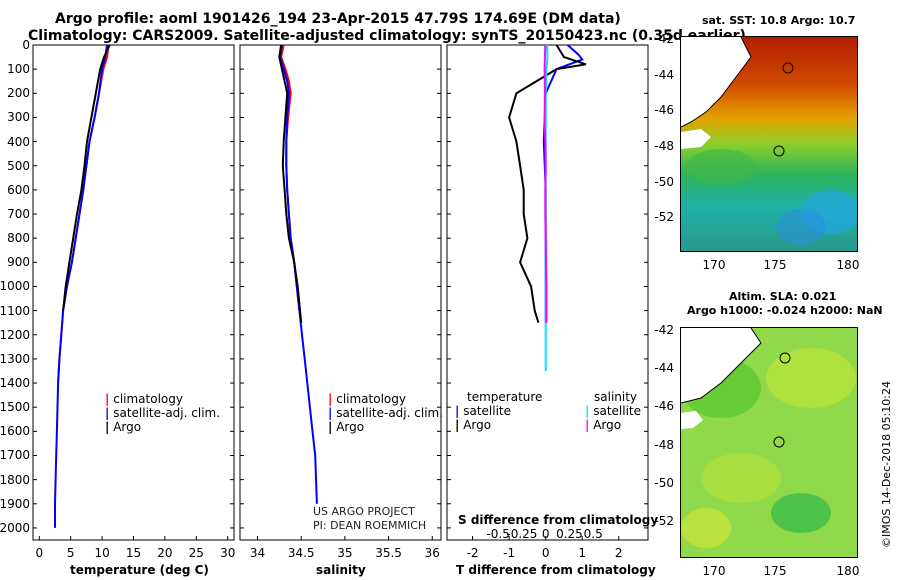 Image resolution: width=900 pixels, height=580 pixels. I want to click on credit-pi: PI: DEAN ROEMMICH, so click(370, 525).